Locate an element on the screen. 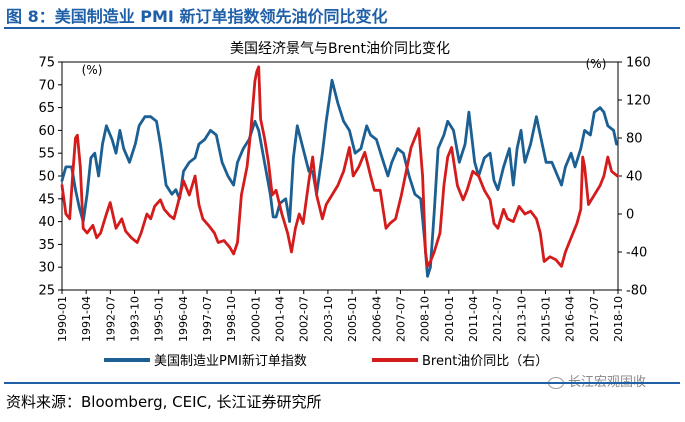  right-tick-label: 120 is located at coordinates (638, 101).